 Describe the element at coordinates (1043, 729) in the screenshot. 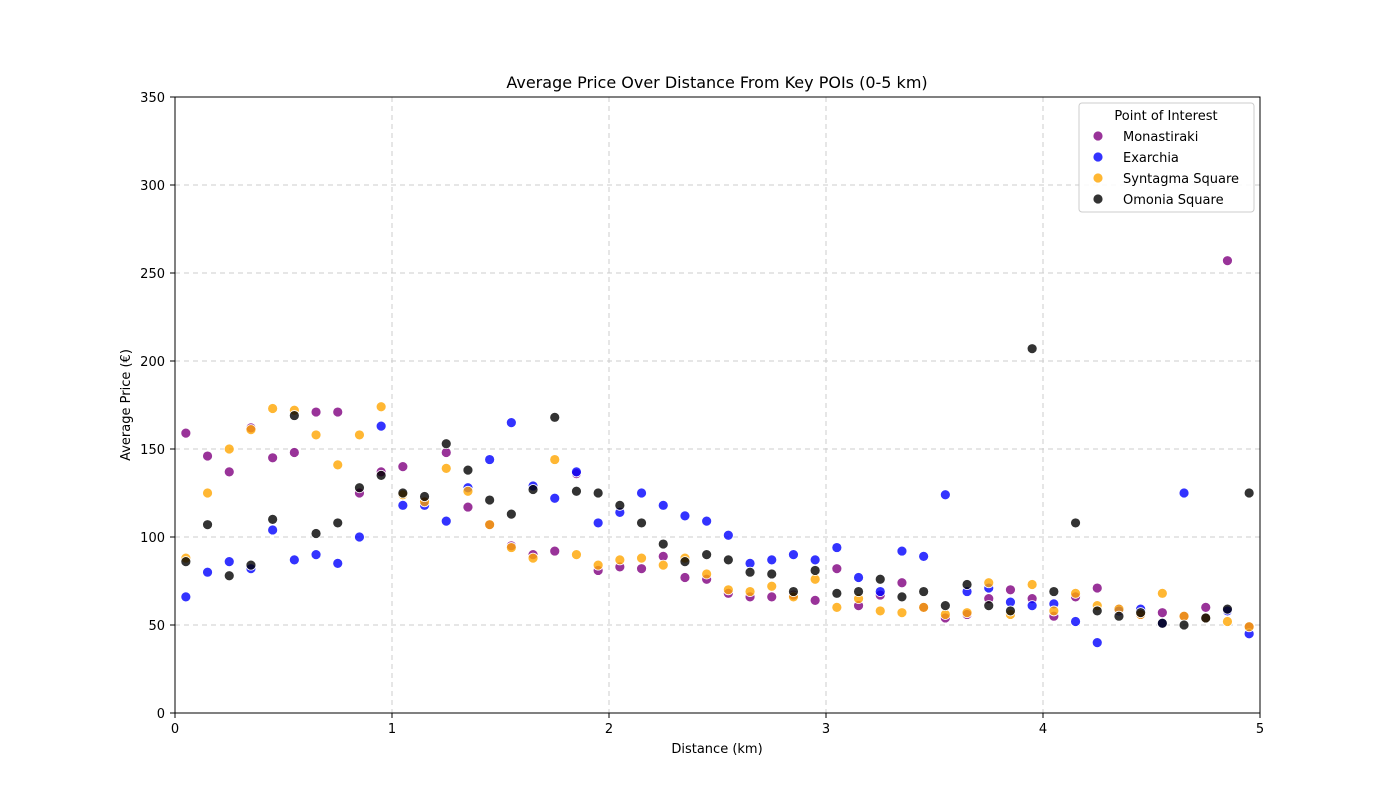

I see `x-tick-label: 4` at that location.